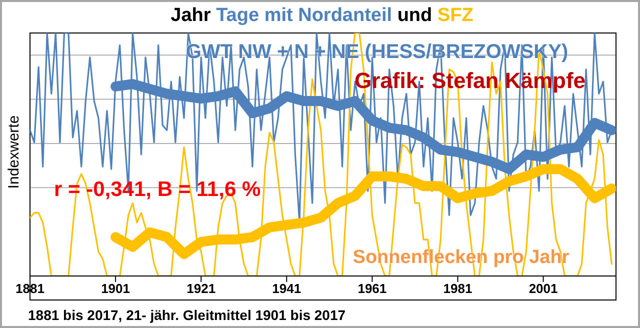 Image resolution: width=640 pixels, height=328 pixels. What do you see at coordinates (14, 152) in the screenshot?
I see `y-axis-title: Indexwerte` at bounding box center [14, 152].